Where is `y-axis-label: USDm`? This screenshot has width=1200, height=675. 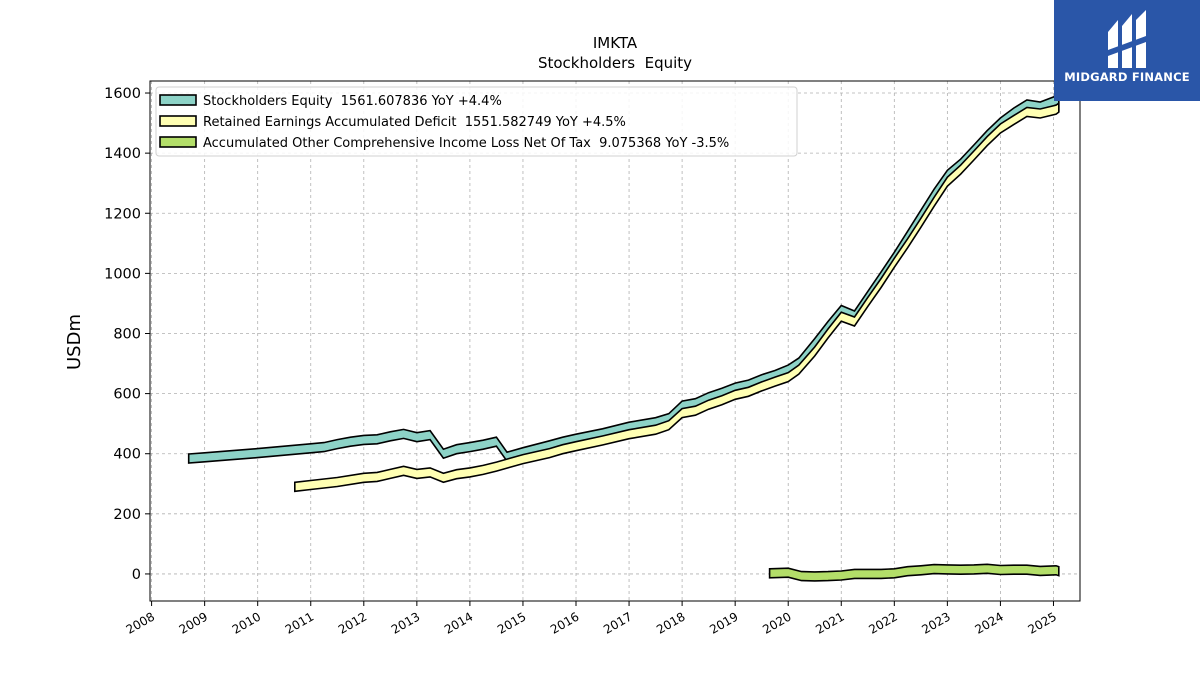 y-axis-label: USDm is located at coordinates (74, 342).